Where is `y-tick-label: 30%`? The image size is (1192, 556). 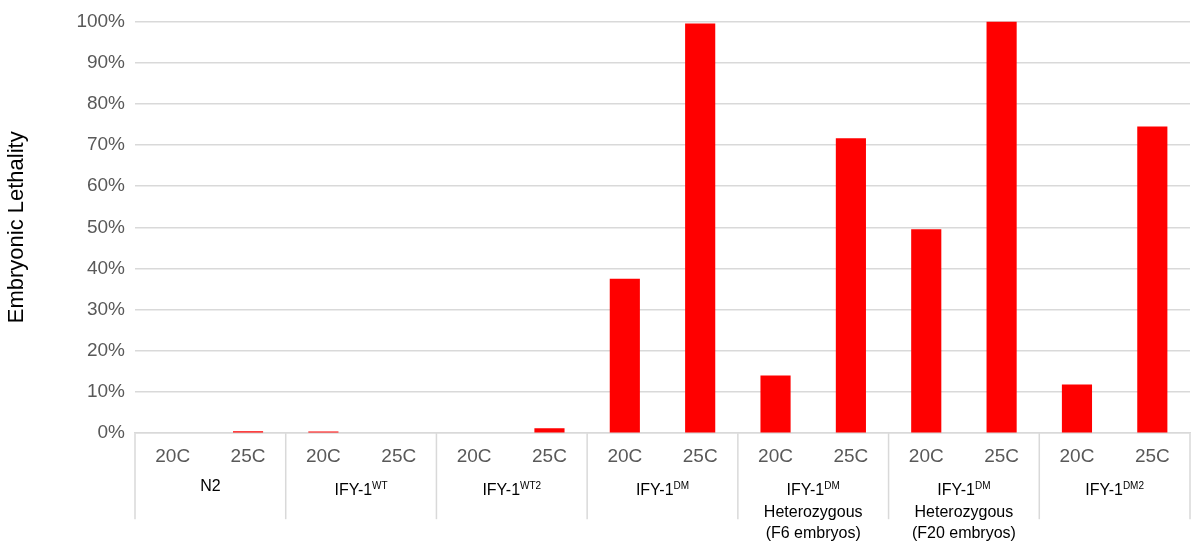
y-tick-label: 30% is located at coordinates (106, 308).